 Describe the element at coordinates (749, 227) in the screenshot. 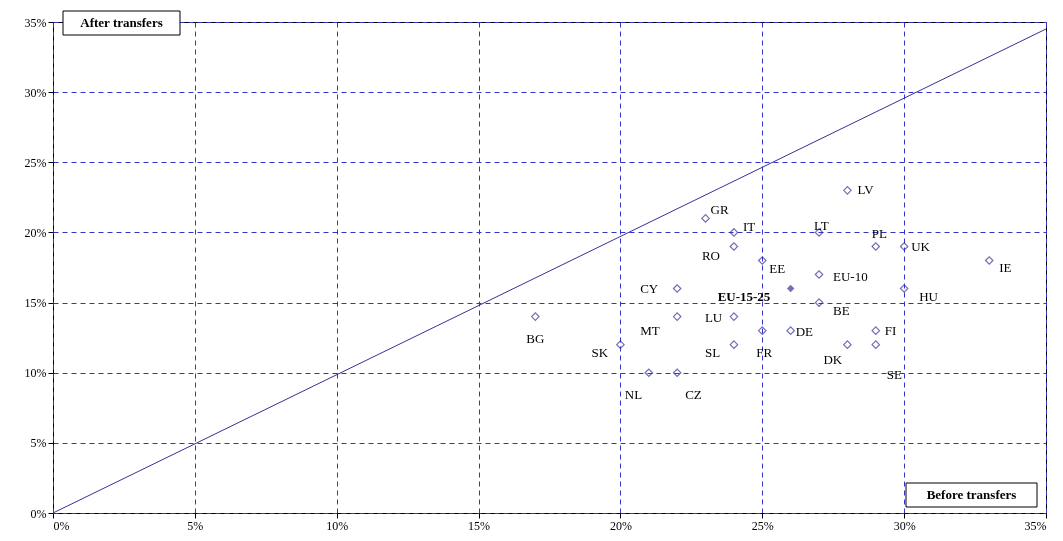

I see `data-label: IT` at that location.